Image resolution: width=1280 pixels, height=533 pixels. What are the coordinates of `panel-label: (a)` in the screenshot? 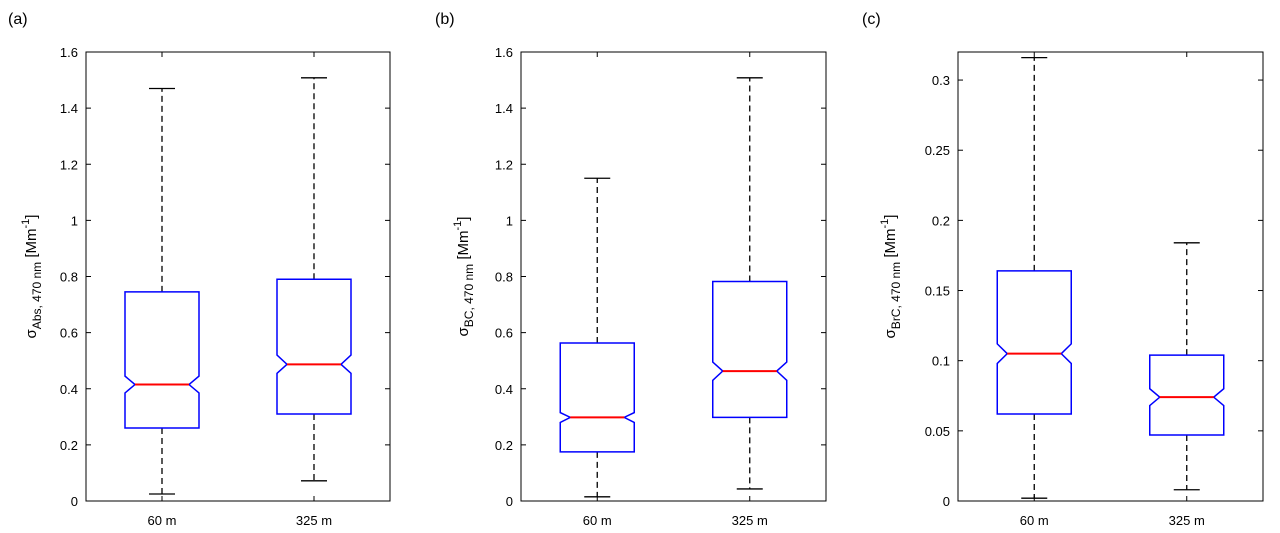 It's located at (18, 19).